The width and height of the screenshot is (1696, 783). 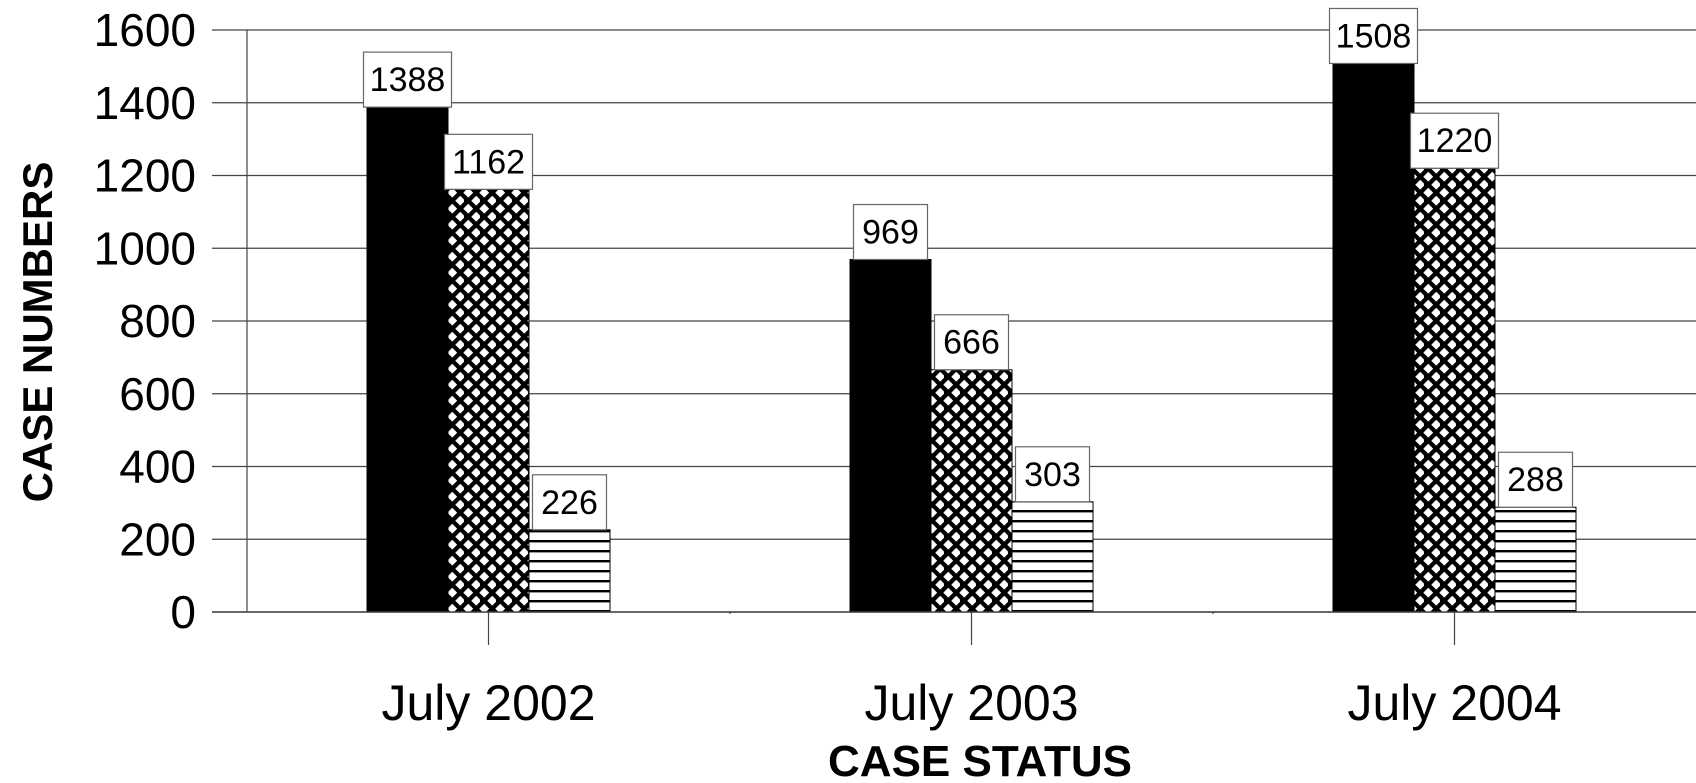 What do you see at coordinates (488, 703) in the screenshot?
I see `category-label: July 2002` at bounding box center [488, 703].